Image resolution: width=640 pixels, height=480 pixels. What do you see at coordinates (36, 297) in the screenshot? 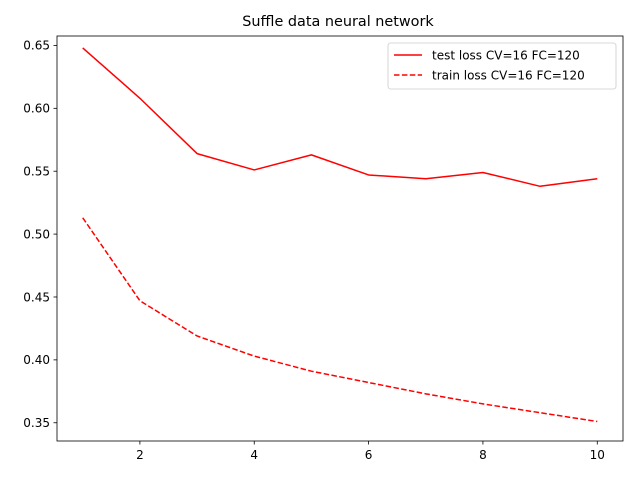
I see `y-tick-label: 0.45` at bounding box center [36, 297].